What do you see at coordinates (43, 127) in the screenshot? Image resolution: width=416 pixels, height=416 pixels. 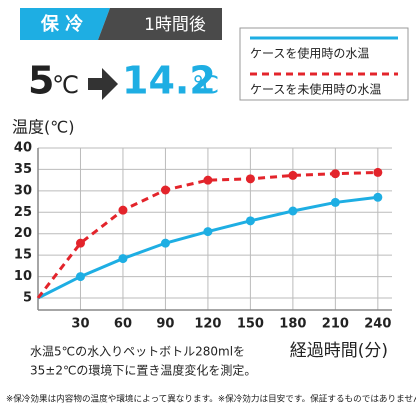 I see `y-axis-label: 温度(℃)` at bounding box center [43, 127].